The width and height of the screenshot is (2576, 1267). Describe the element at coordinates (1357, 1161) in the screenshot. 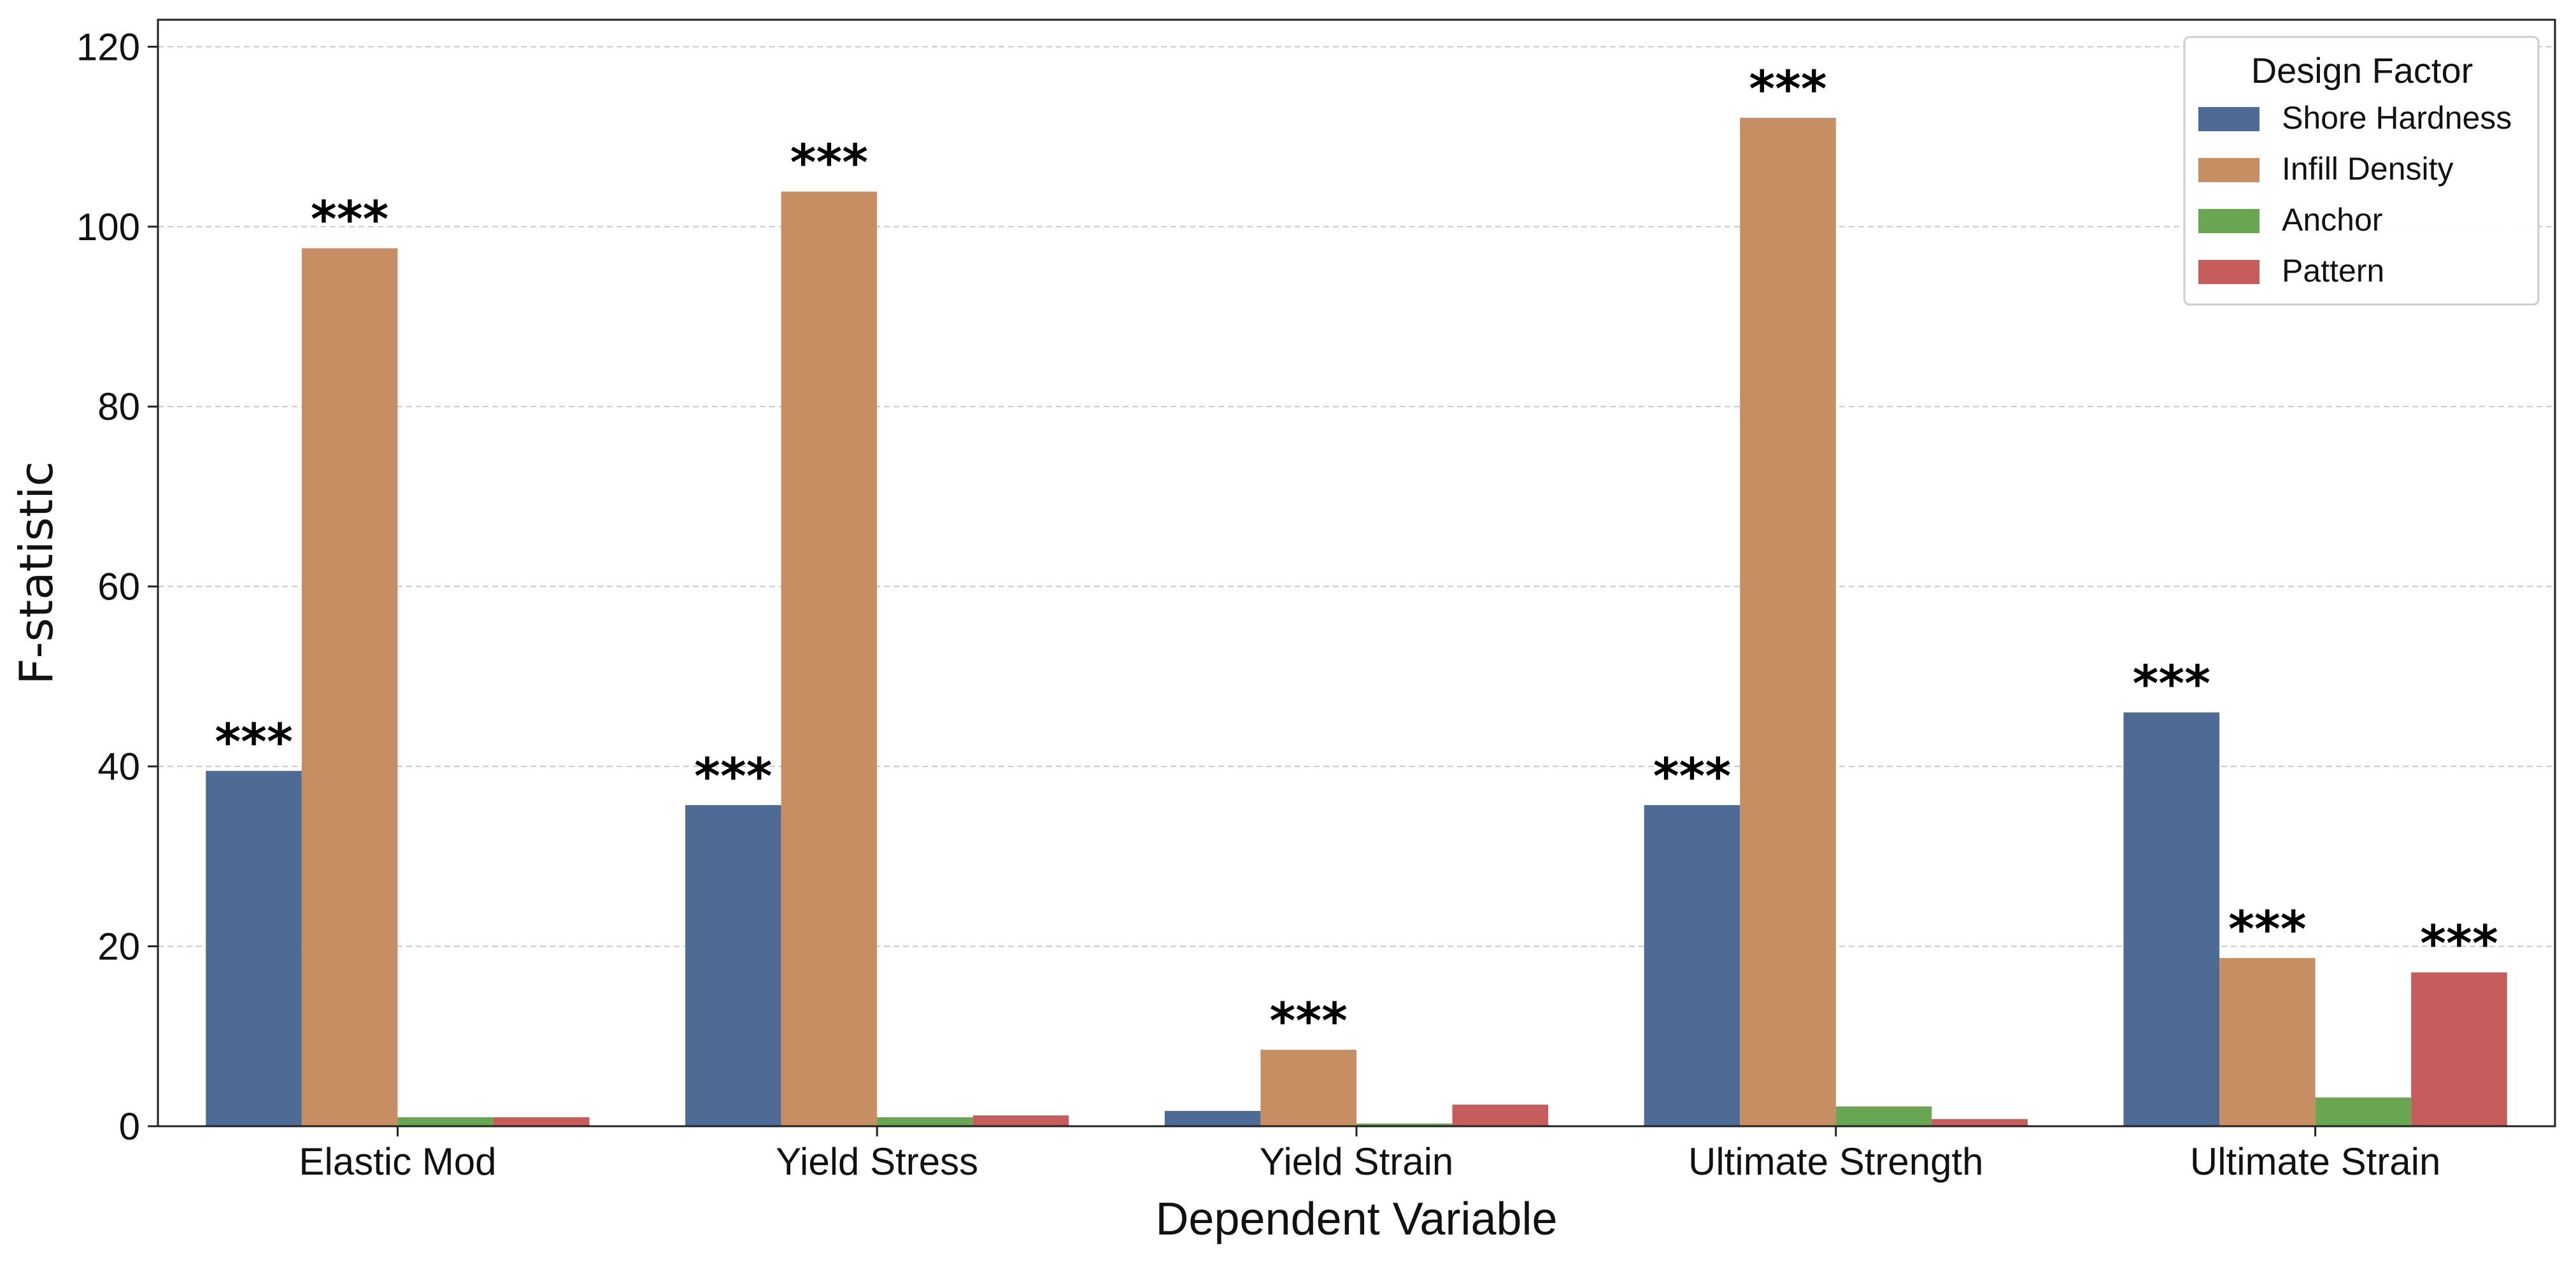

I see `x-tick-label: Yield Strain` at that location.